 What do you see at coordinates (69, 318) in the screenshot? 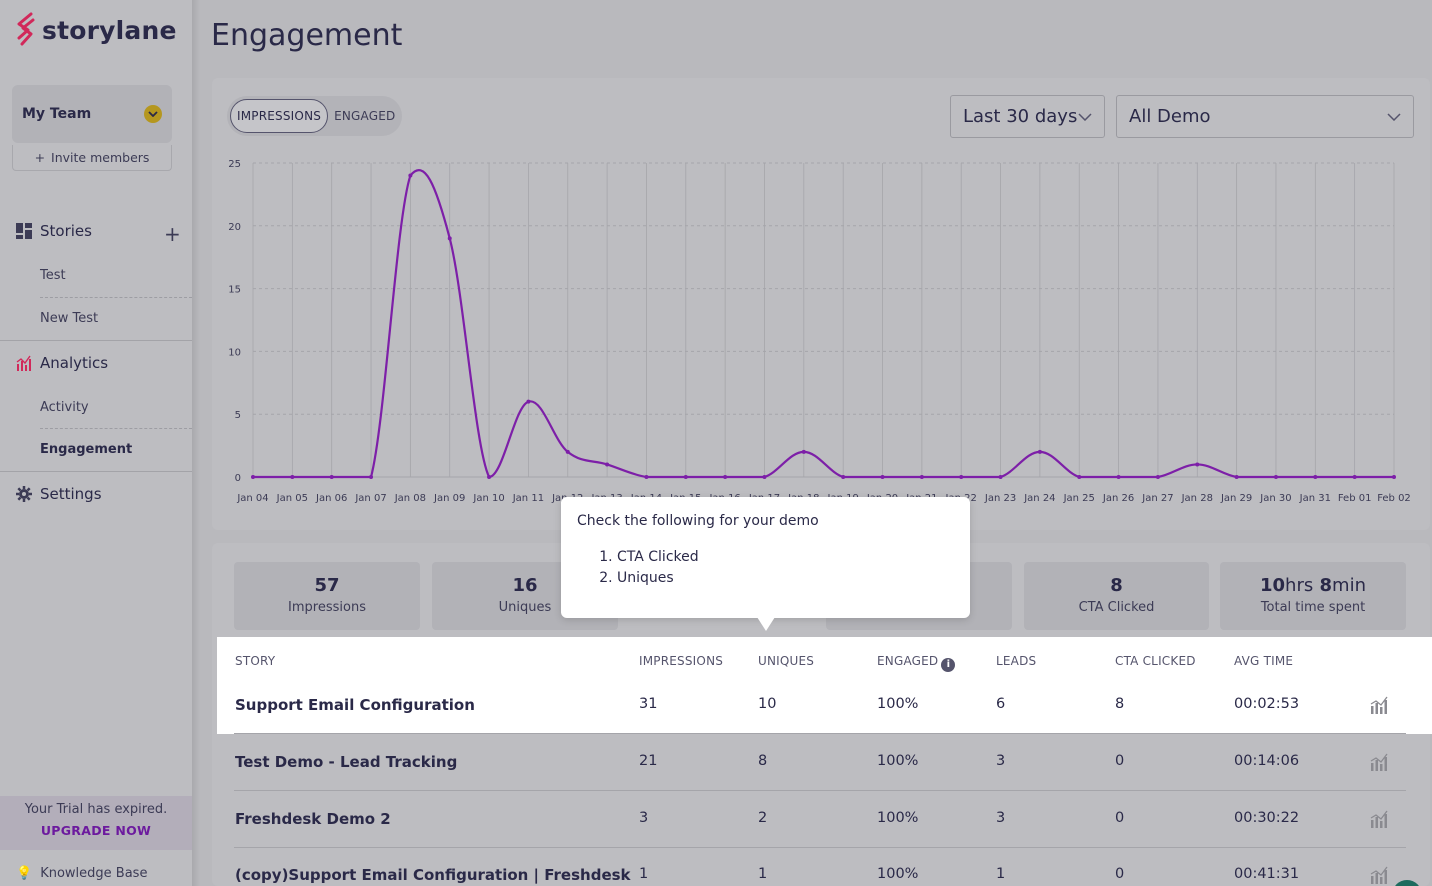
I see `sidebar-item-new-test: New Test` at bounding box center [69, 318].